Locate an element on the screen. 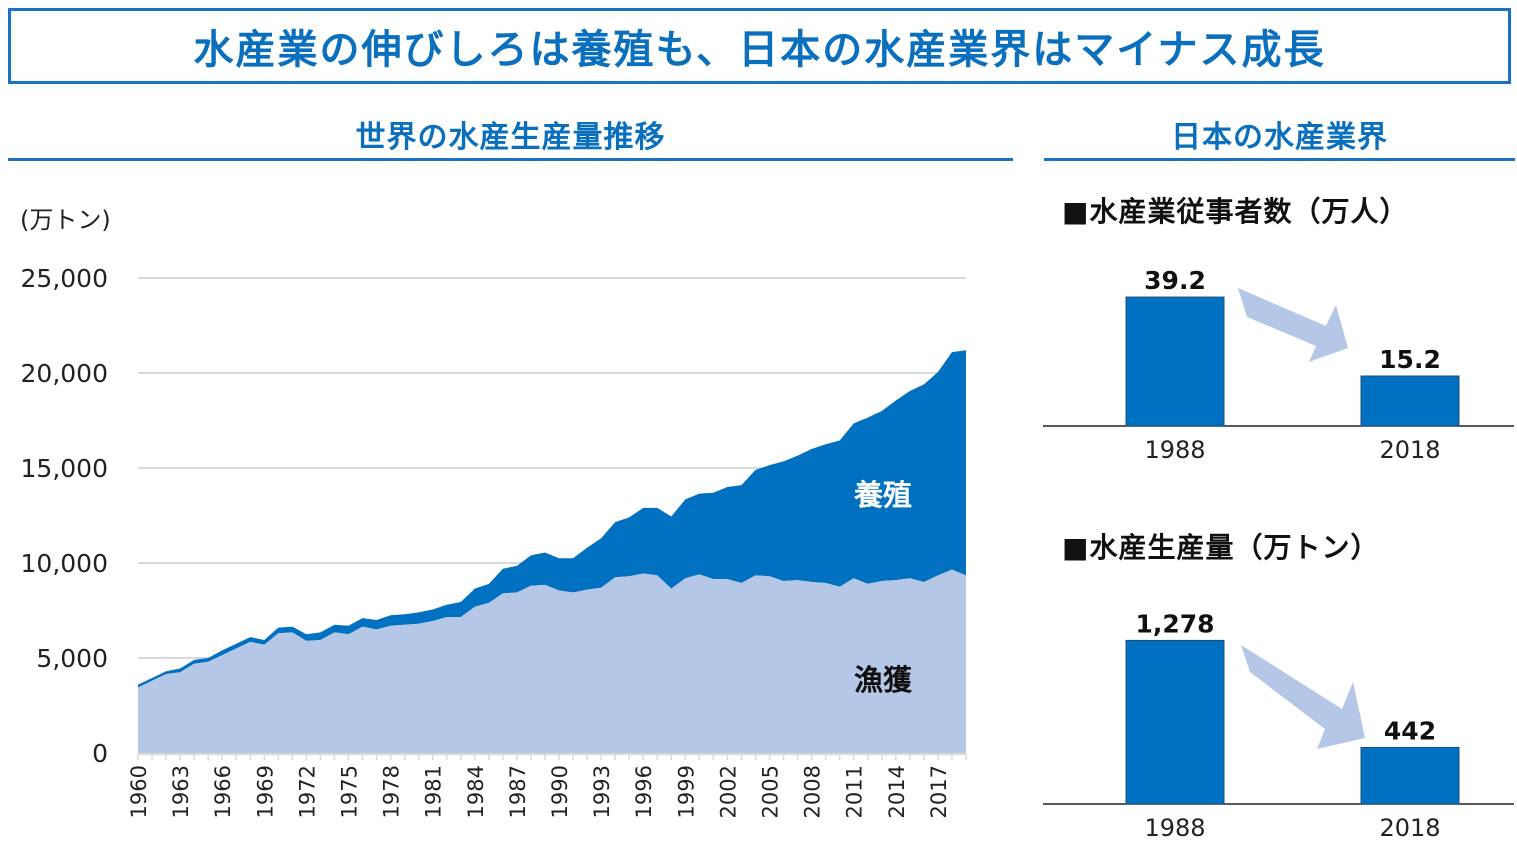 This screenshot has height=867, width=1517. y-axis-unit-label: (万トン) is located at coordinates (65, 220).